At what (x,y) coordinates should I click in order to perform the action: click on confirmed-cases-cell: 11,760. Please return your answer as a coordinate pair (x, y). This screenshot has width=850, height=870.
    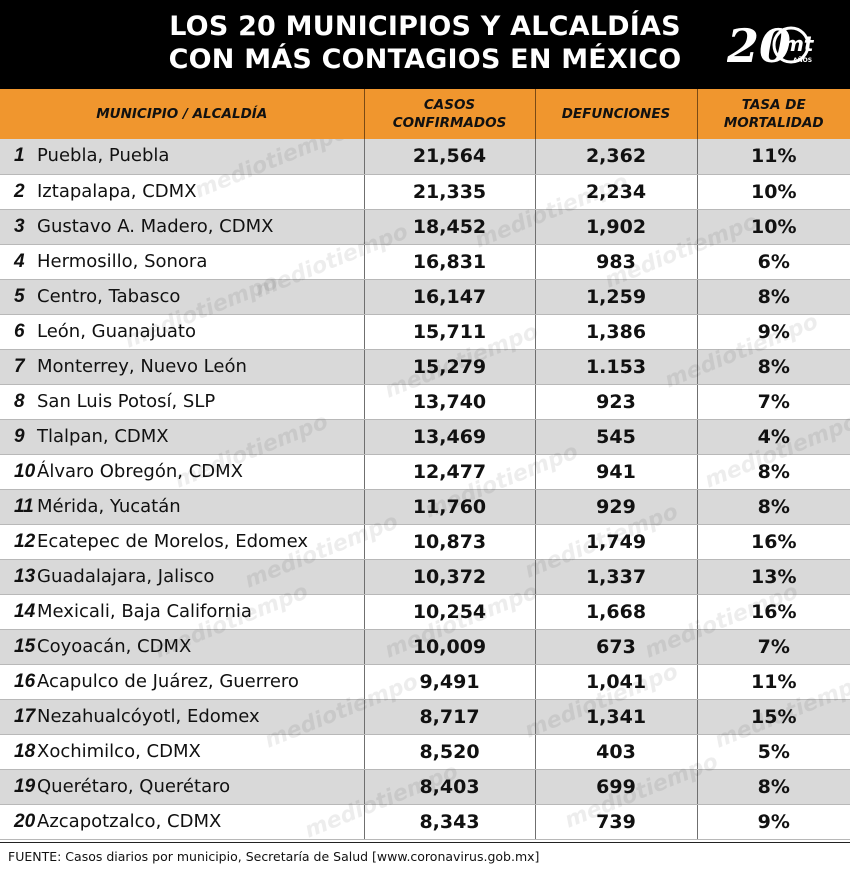
    Looking at the image, I should click on (449, 507).